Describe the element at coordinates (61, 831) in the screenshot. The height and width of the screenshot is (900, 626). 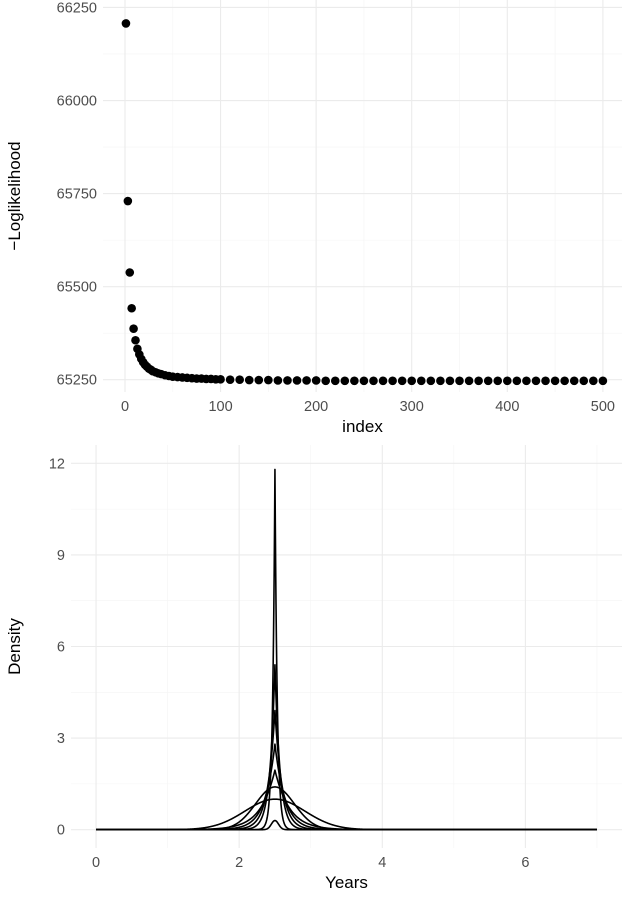
I see `y-tick-label: 0` at that location.